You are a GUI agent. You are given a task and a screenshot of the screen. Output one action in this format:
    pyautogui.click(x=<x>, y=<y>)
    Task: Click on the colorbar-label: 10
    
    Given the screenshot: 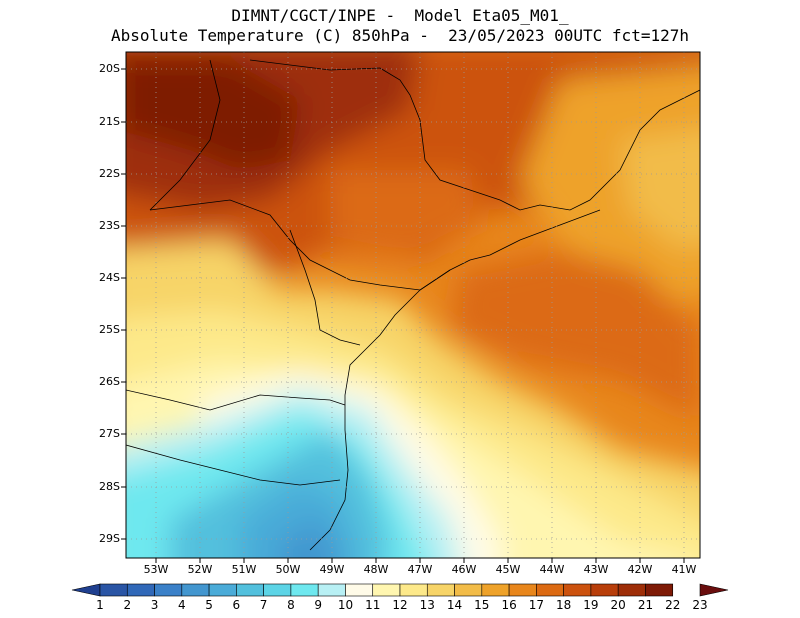 What is the action you would take?
    pyautogui.click(x=345, y=605)
    